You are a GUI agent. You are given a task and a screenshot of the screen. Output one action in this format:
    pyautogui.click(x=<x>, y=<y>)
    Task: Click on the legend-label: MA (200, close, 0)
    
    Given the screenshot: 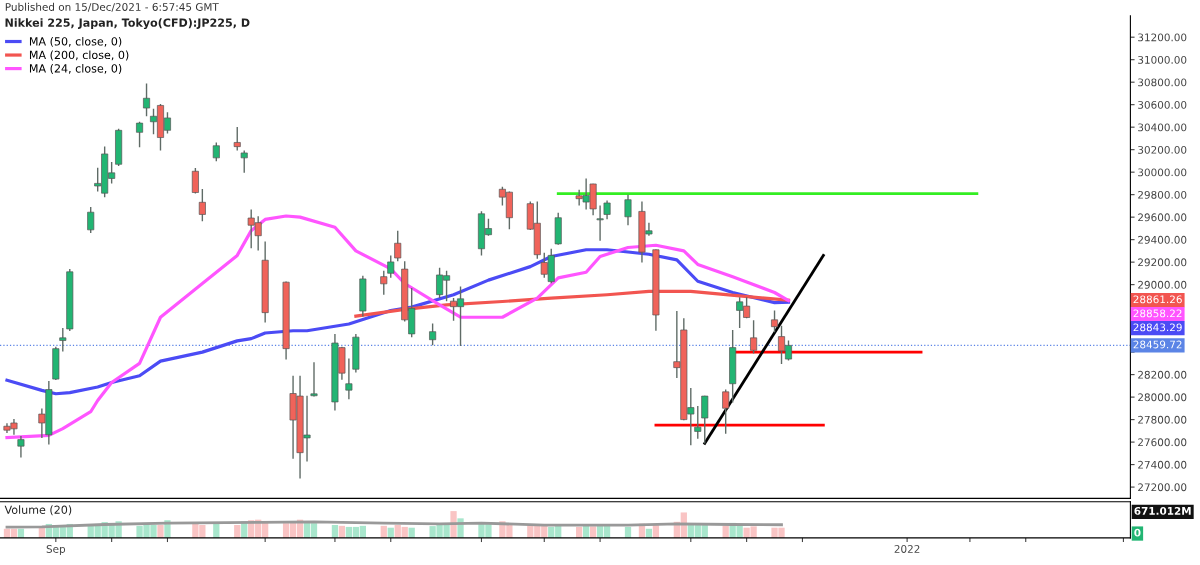 What is the action you would take?
    pyautogui.click(x=79, y=55)
    